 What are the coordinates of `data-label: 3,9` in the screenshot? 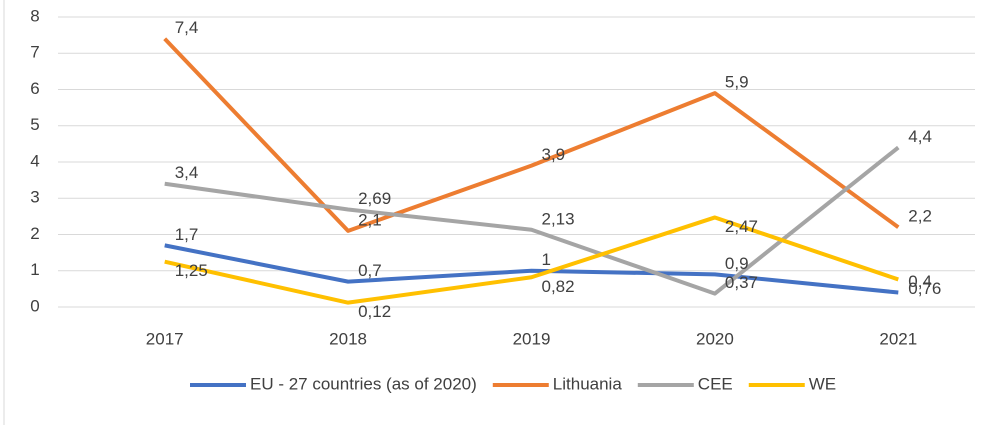 It's located at (554, 154).